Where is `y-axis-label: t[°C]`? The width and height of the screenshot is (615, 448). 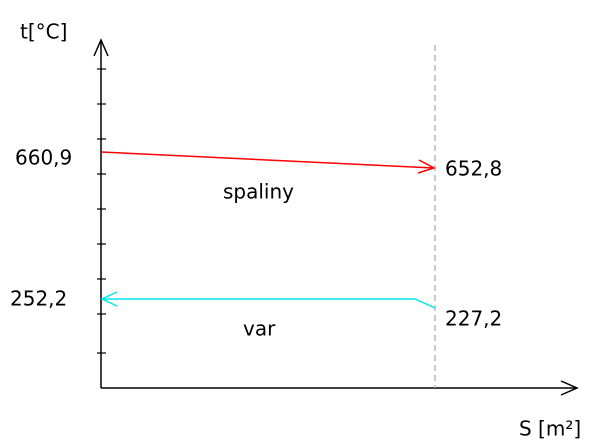 y-axis-label: t[°C] is located at coordinates (43, 32).